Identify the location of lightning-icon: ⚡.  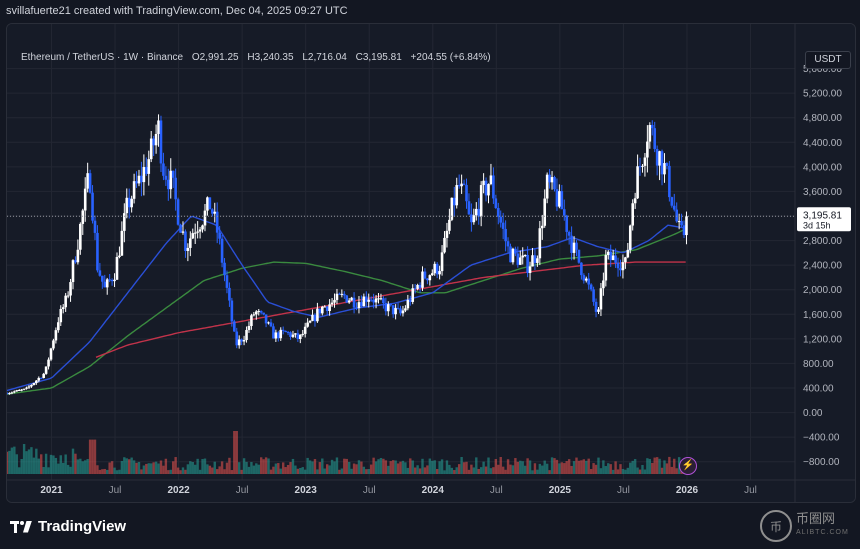
(688, 466).